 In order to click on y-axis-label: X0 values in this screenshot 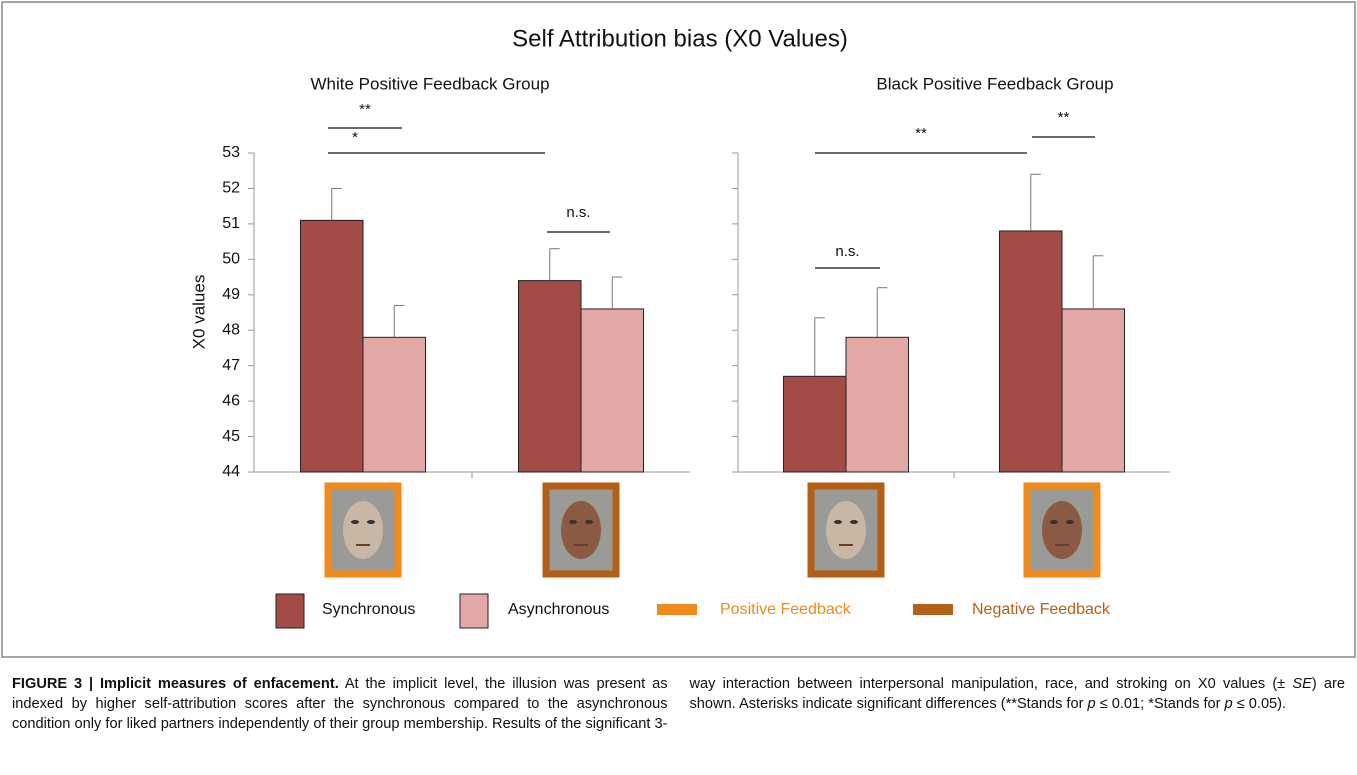, I will do `click(198, 312)`.